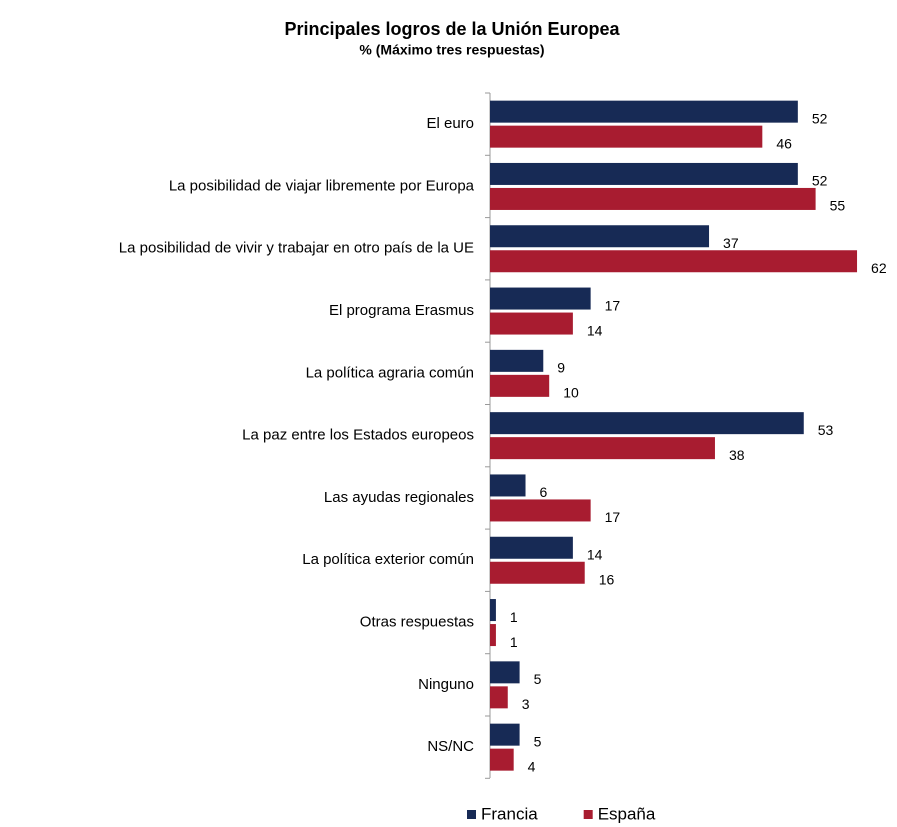 The height and width of the screenshot is (827, 897). I want to click on value-label: 38, so click(737, 455).